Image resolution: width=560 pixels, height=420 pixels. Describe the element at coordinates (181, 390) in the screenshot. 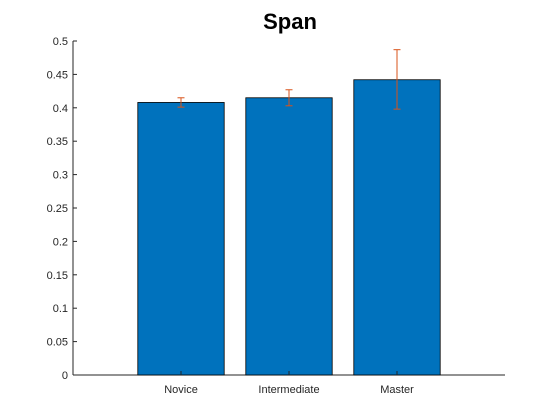

I see `x-tick-label: Novice` at that location.